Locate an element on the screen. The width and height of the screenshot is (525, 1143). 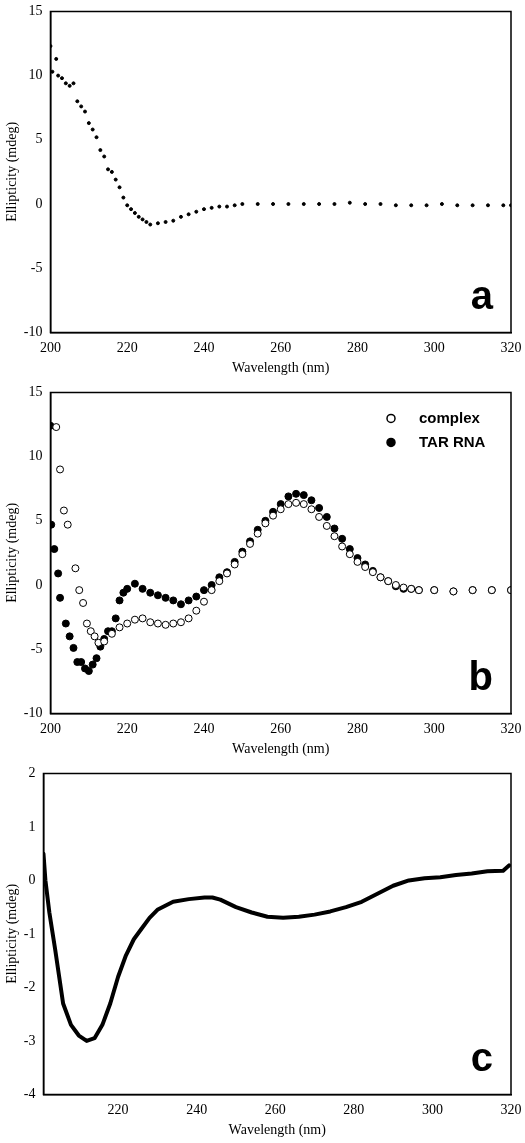
annotation: b is located at coordinates (480, 676).